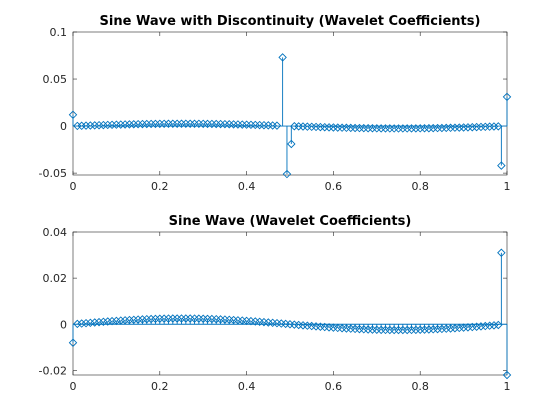 The width and height of the screenshot is (560, 420). What do you see at coordinates (59, 32) in the screenshot?
I see `y-tick-label: 0.1` at bounding box center [59, 32].